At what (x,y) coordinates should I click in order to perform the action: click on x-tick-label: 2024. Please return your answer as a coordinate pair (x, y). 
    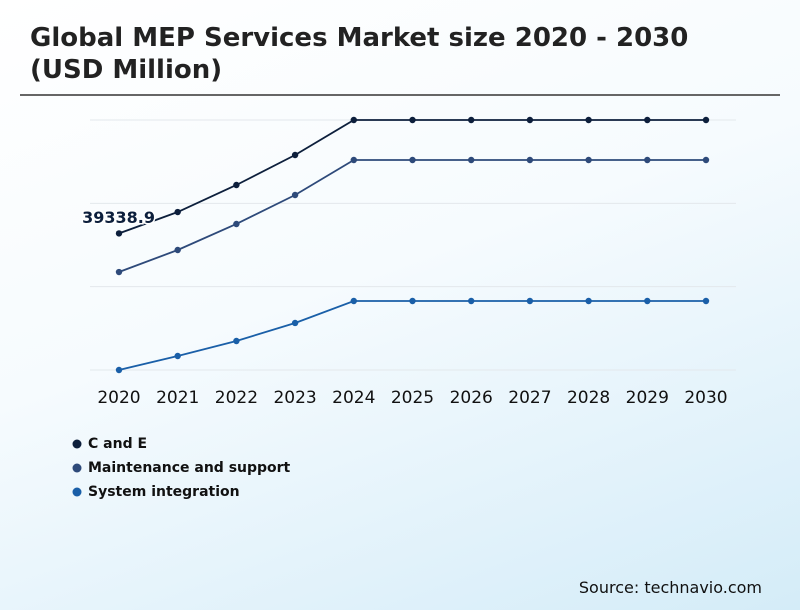
    Looking at the image, I should click on (353, 398).